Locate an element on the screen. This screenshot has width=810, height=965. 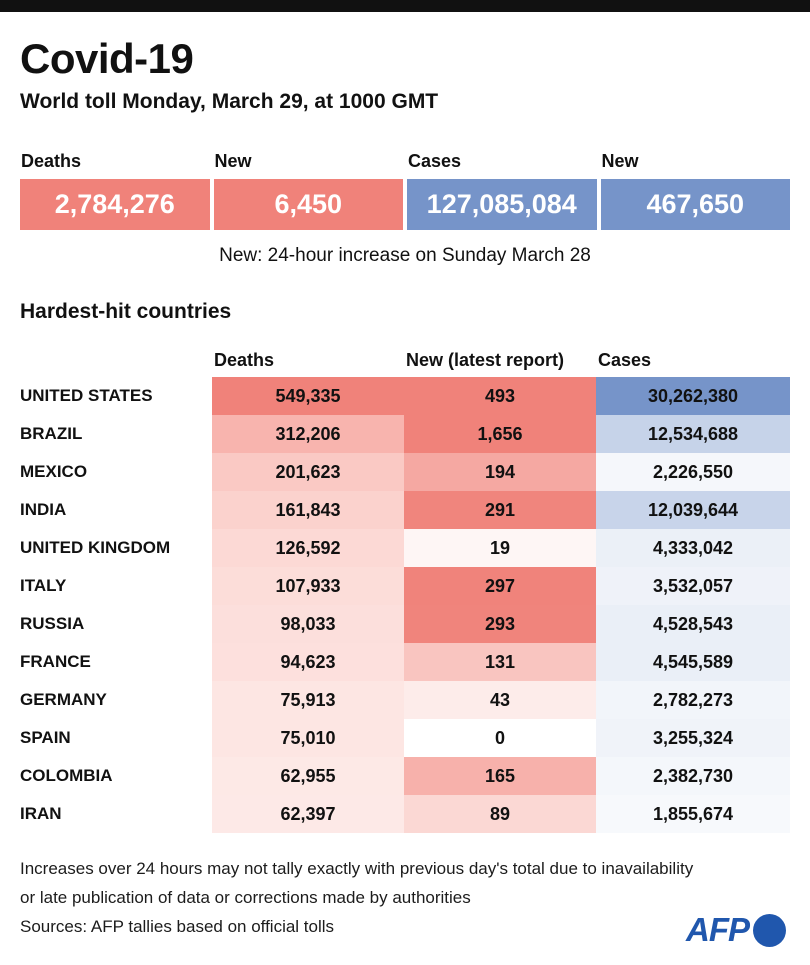
table-row: MEXICO 201,623 194 2,226,550 is located at coordinates (405, 472).